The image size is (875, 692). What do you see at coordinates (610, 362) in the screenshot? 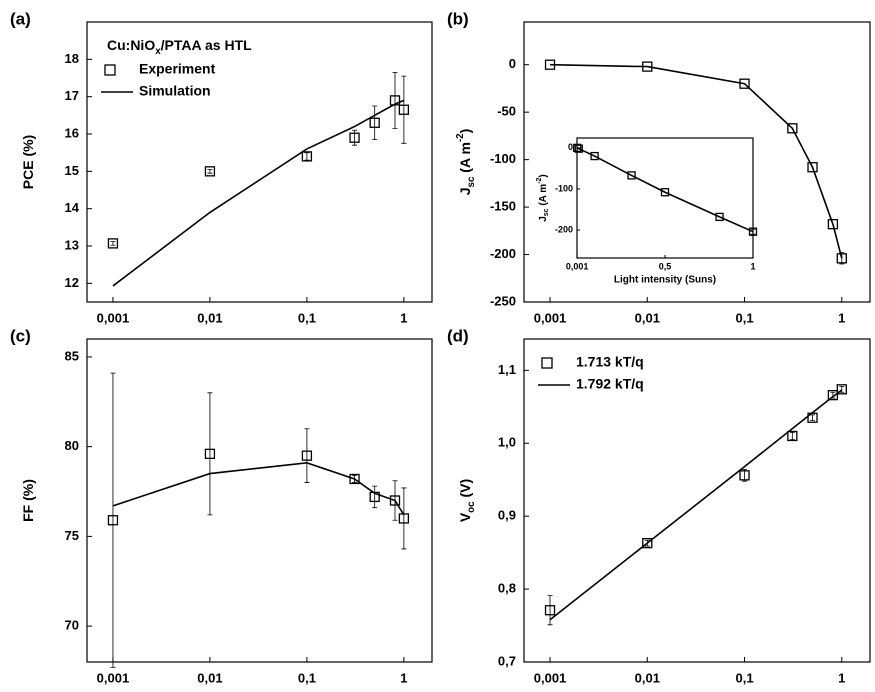
I see `legend-label: 1.713 kT/q` at bounding box center [610, 362].